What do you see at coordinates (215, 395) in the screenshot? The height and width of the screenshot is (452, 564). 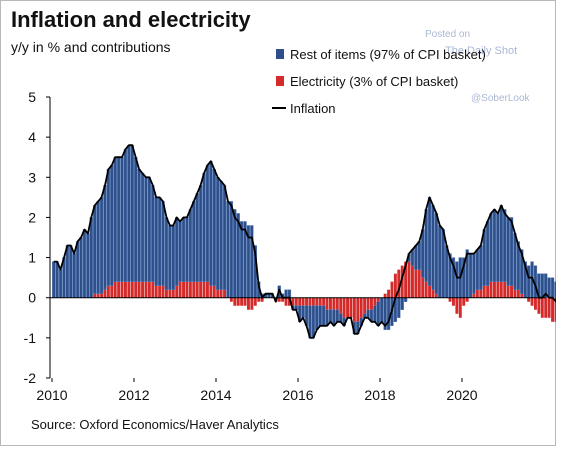 I see `x-tick-label: 2014` at bounding box center [215, 395].